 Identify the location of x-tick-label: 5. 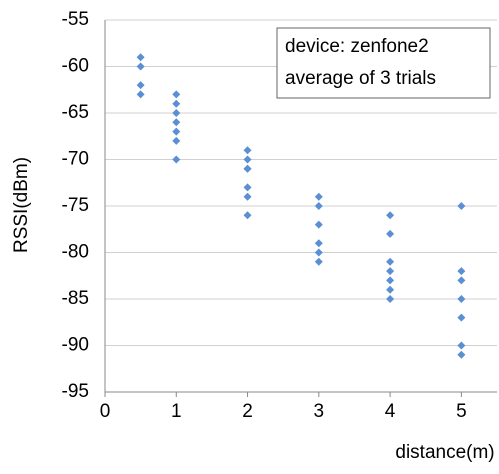
(461, 411).